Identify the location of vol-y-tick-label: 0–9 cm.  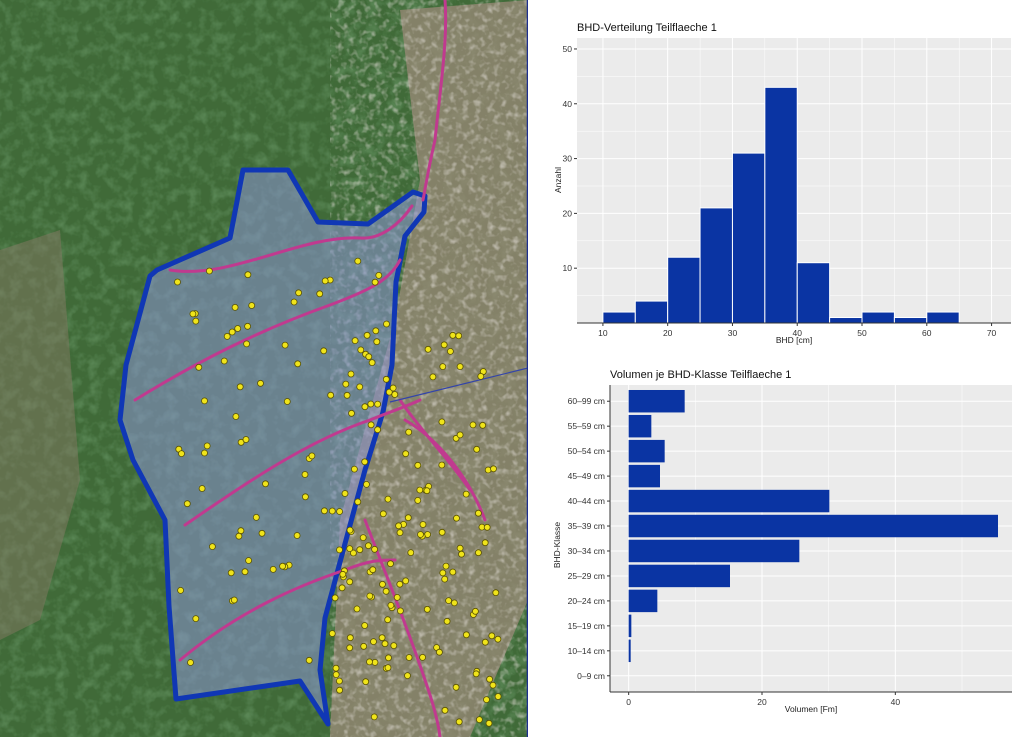
(591, 676).